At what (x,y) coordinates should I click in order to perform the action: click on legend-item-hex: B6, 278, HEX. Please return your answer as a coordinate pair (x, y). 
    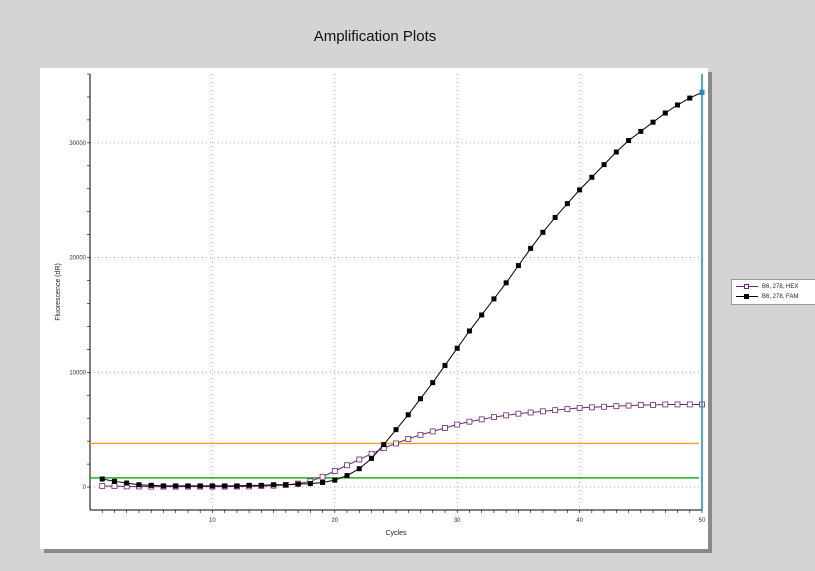
    Looking at the image, I should click on (767, 286).